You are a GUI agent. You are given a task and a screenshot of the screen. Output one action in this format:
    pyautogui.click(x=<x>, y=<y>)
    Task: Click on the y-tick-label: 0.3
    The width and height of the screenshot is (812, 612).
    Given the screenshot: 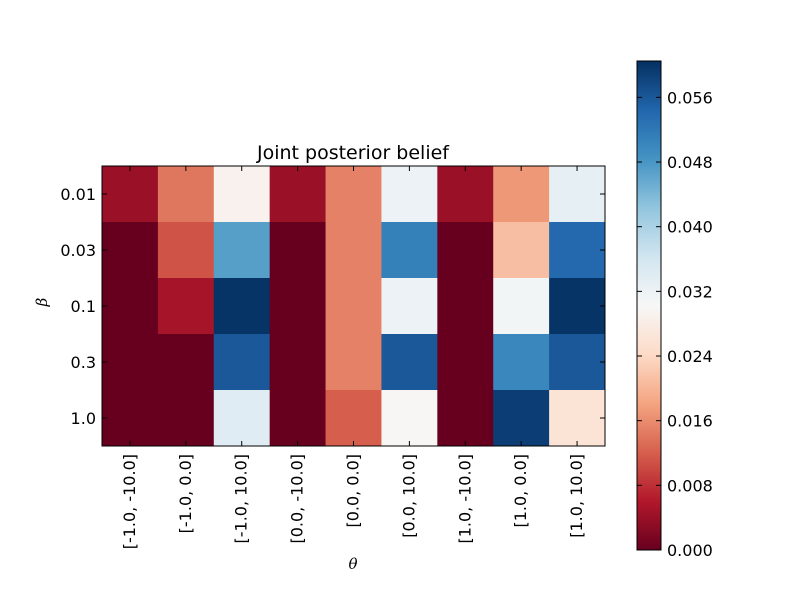 What is the action you would take?
    pyautogui.click(x=83, y=362)
    